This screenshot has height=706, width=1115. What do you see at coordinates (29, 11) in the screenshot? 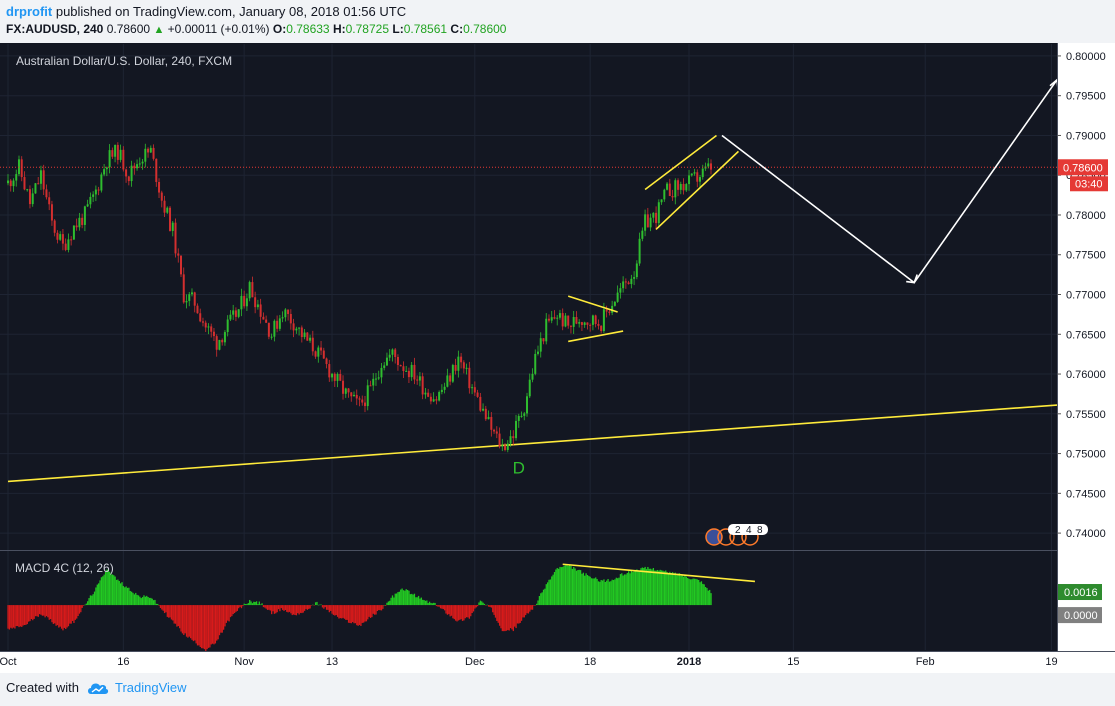
I see `author-name: drprofit` at bounding box center [29, 11].